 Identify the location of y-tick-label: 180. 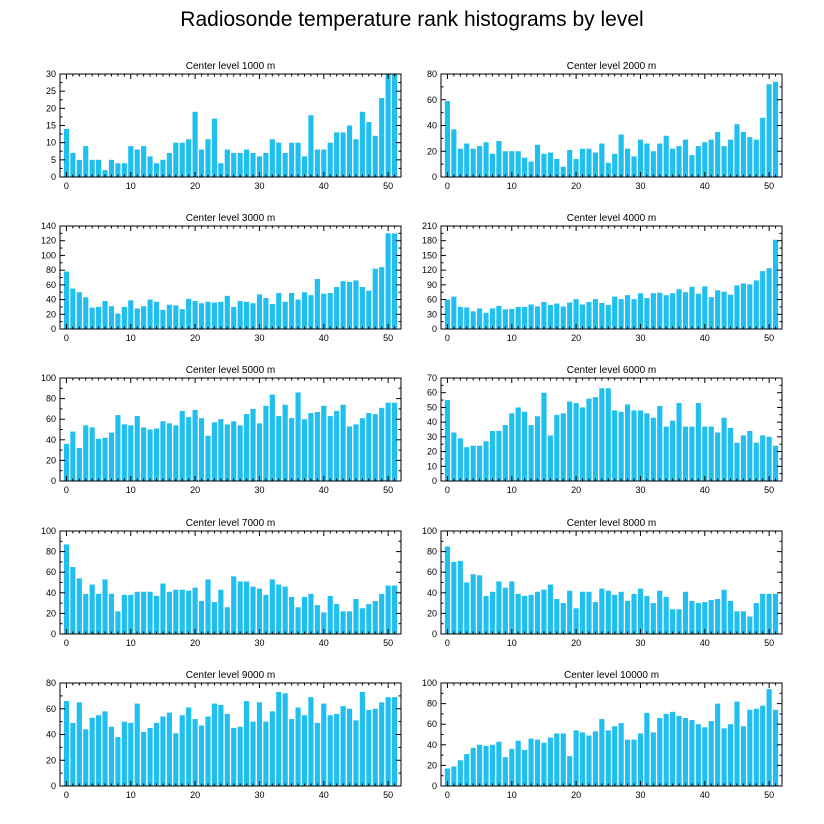
(429, 241).